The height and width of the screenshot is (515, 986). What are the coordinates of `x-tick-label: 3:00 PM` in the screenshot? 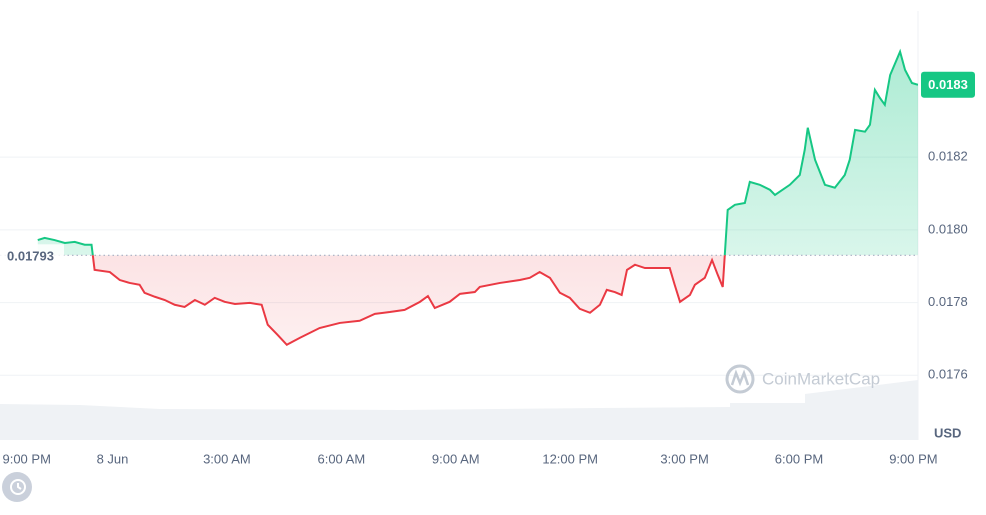 It's located at (684, 458).